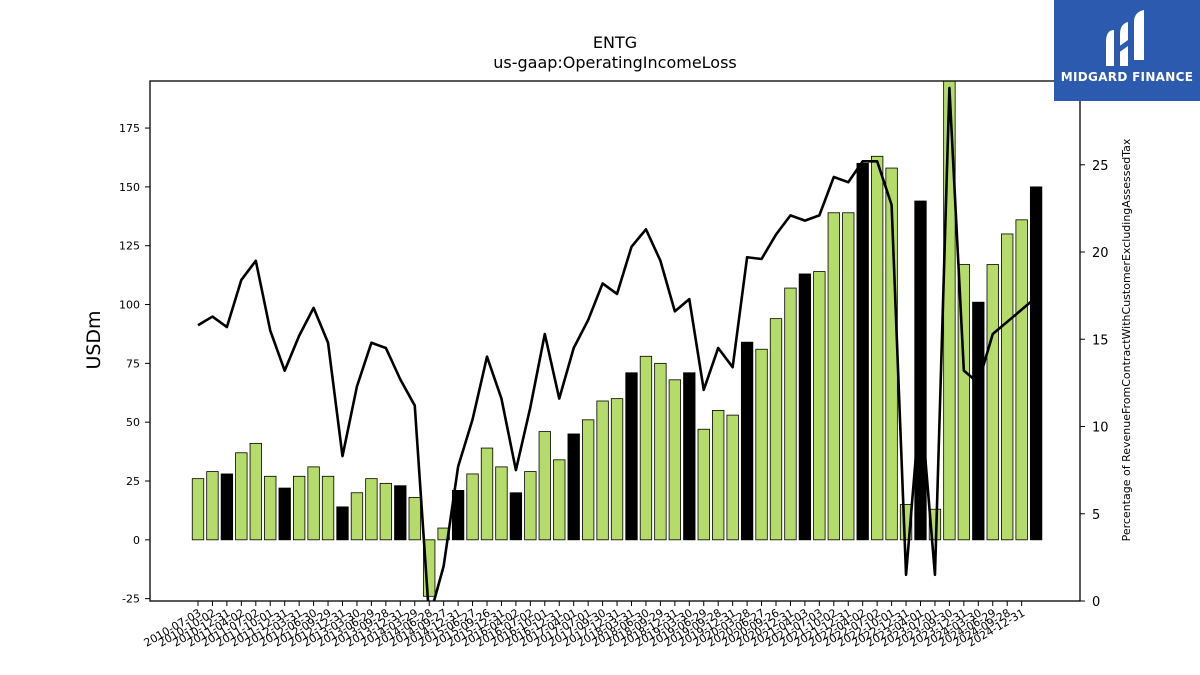  I want to click on left-axis-ticks: -25 0 25 50 75 100 125 150 175, so click(134, 364).